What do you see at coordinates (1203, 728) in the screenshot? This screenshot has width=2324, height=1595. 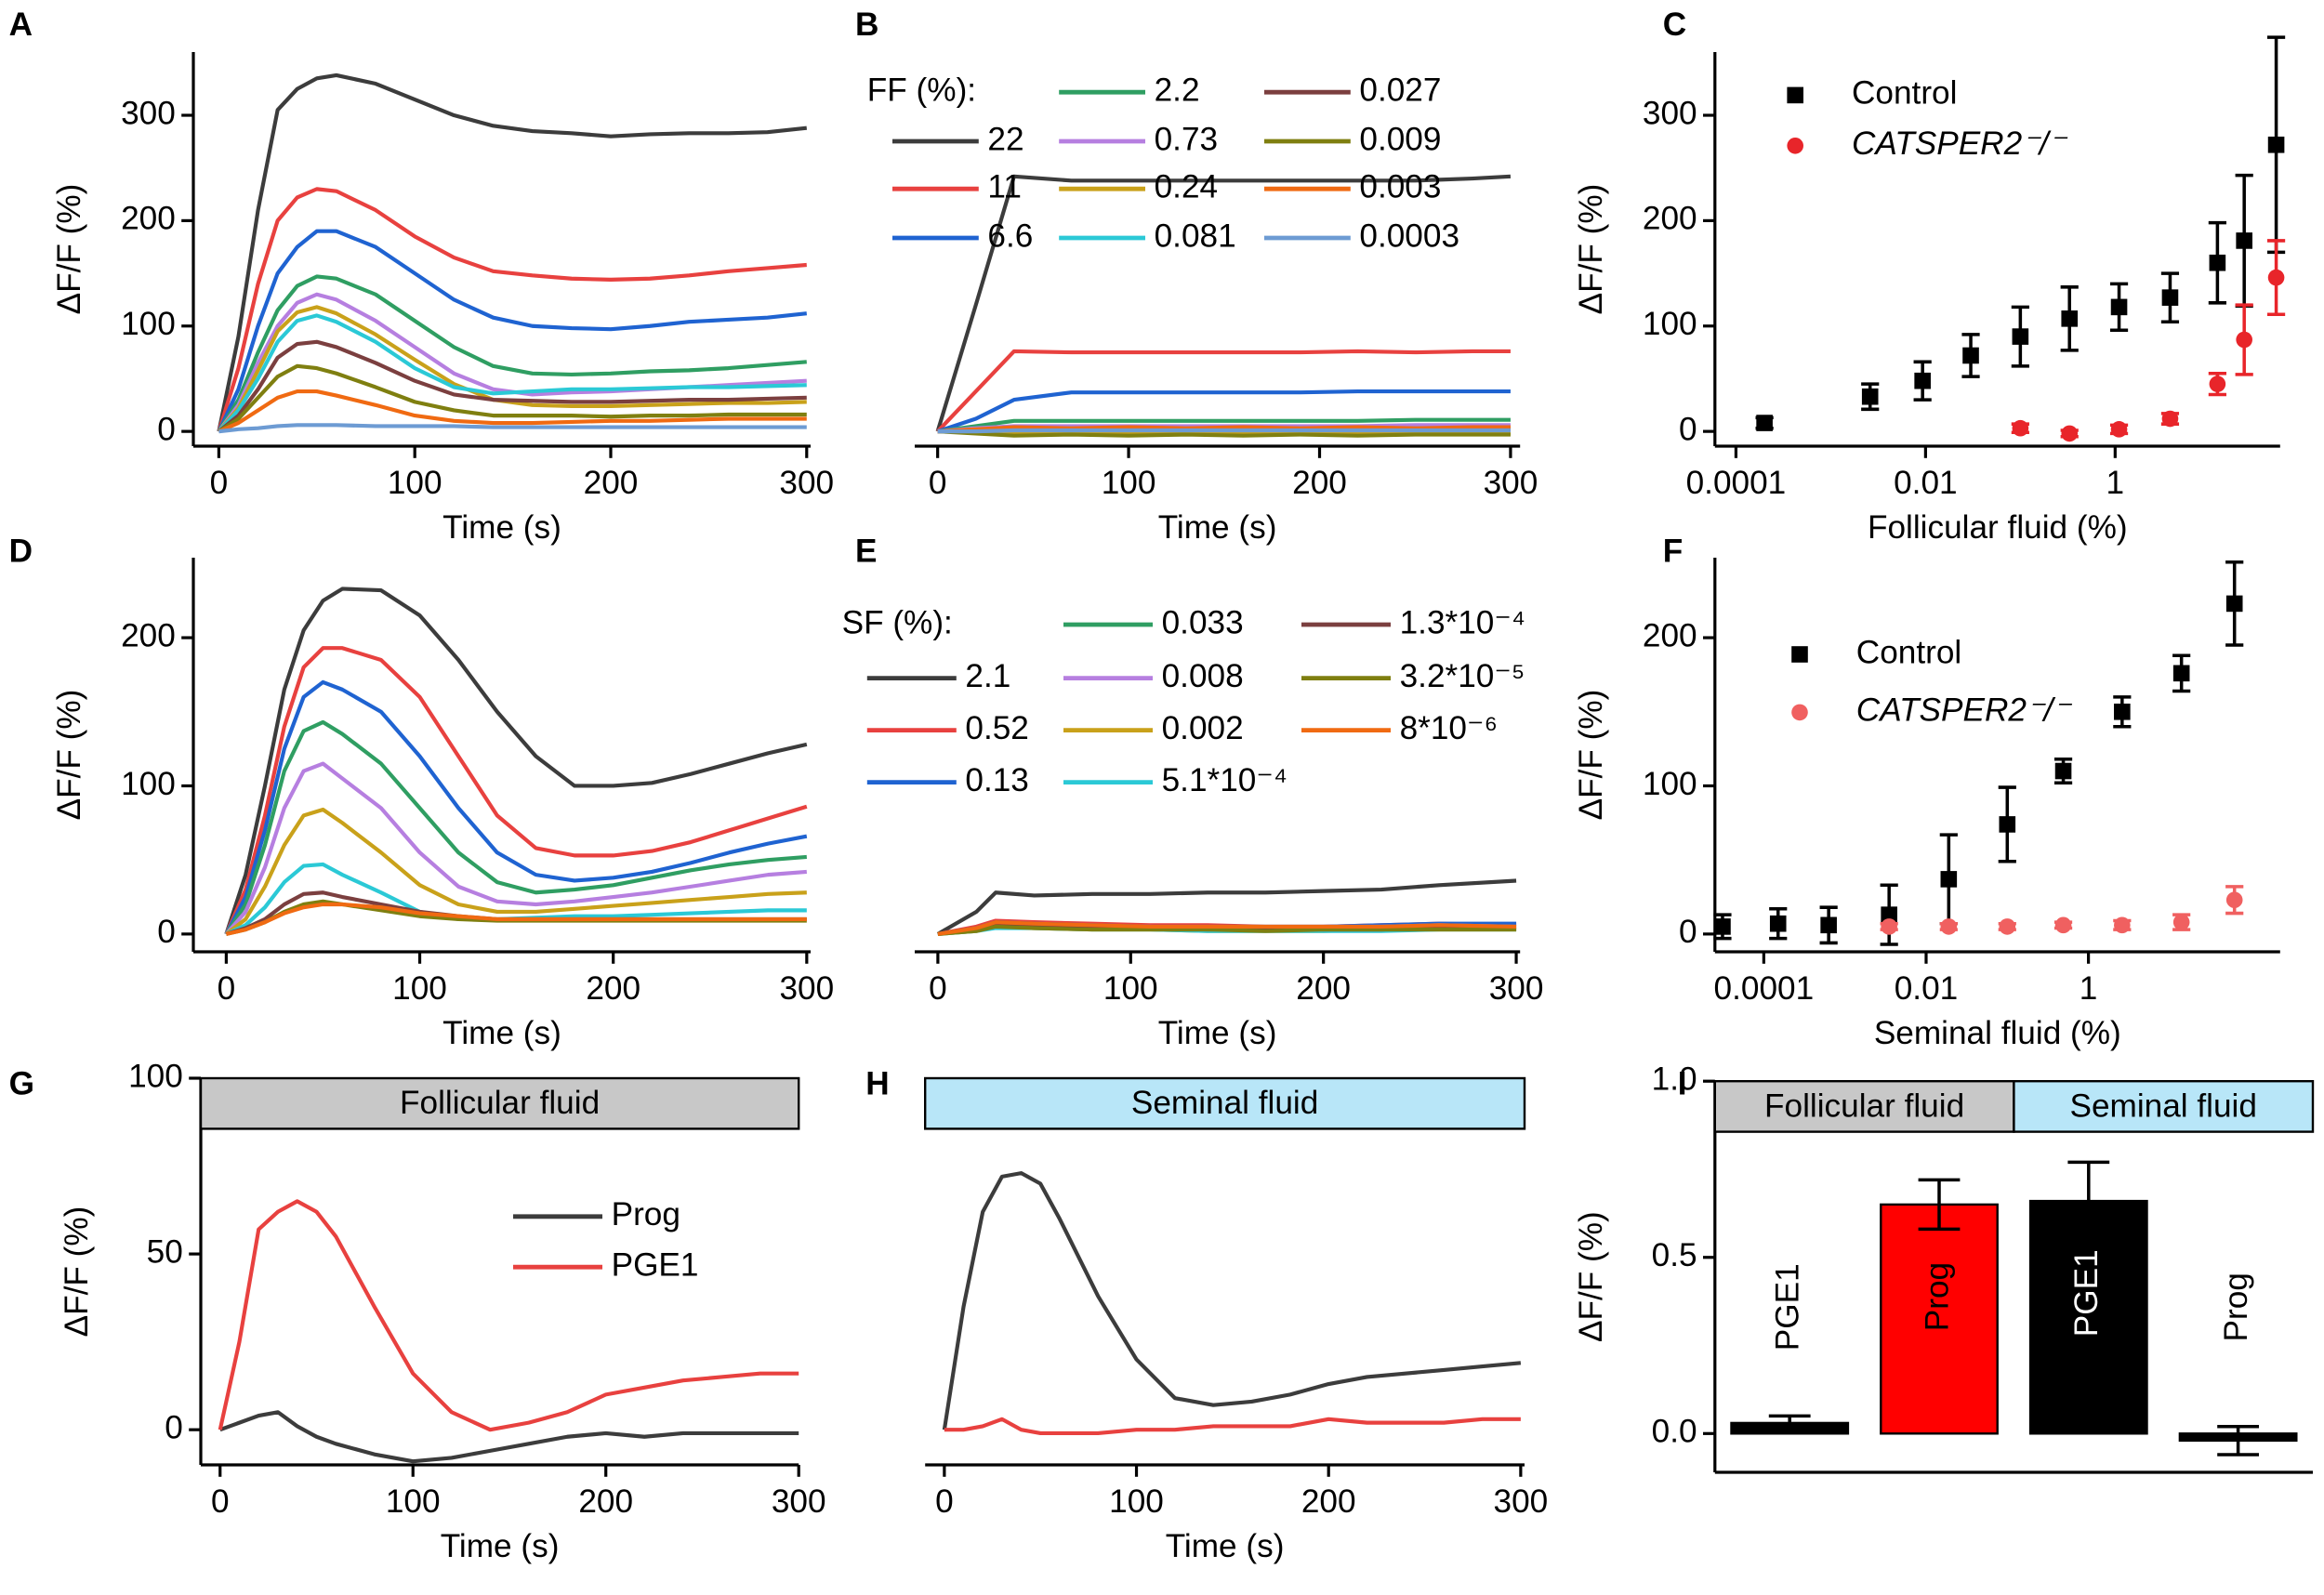 I see `legend-label: 0.002` at bounding box center [1203, 728].